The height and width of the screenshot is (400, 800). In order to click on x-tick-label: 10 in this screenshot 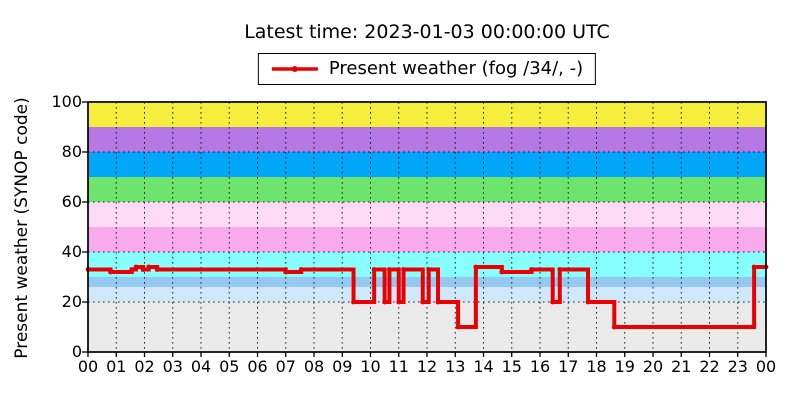, I will do `click(370, 366)`.